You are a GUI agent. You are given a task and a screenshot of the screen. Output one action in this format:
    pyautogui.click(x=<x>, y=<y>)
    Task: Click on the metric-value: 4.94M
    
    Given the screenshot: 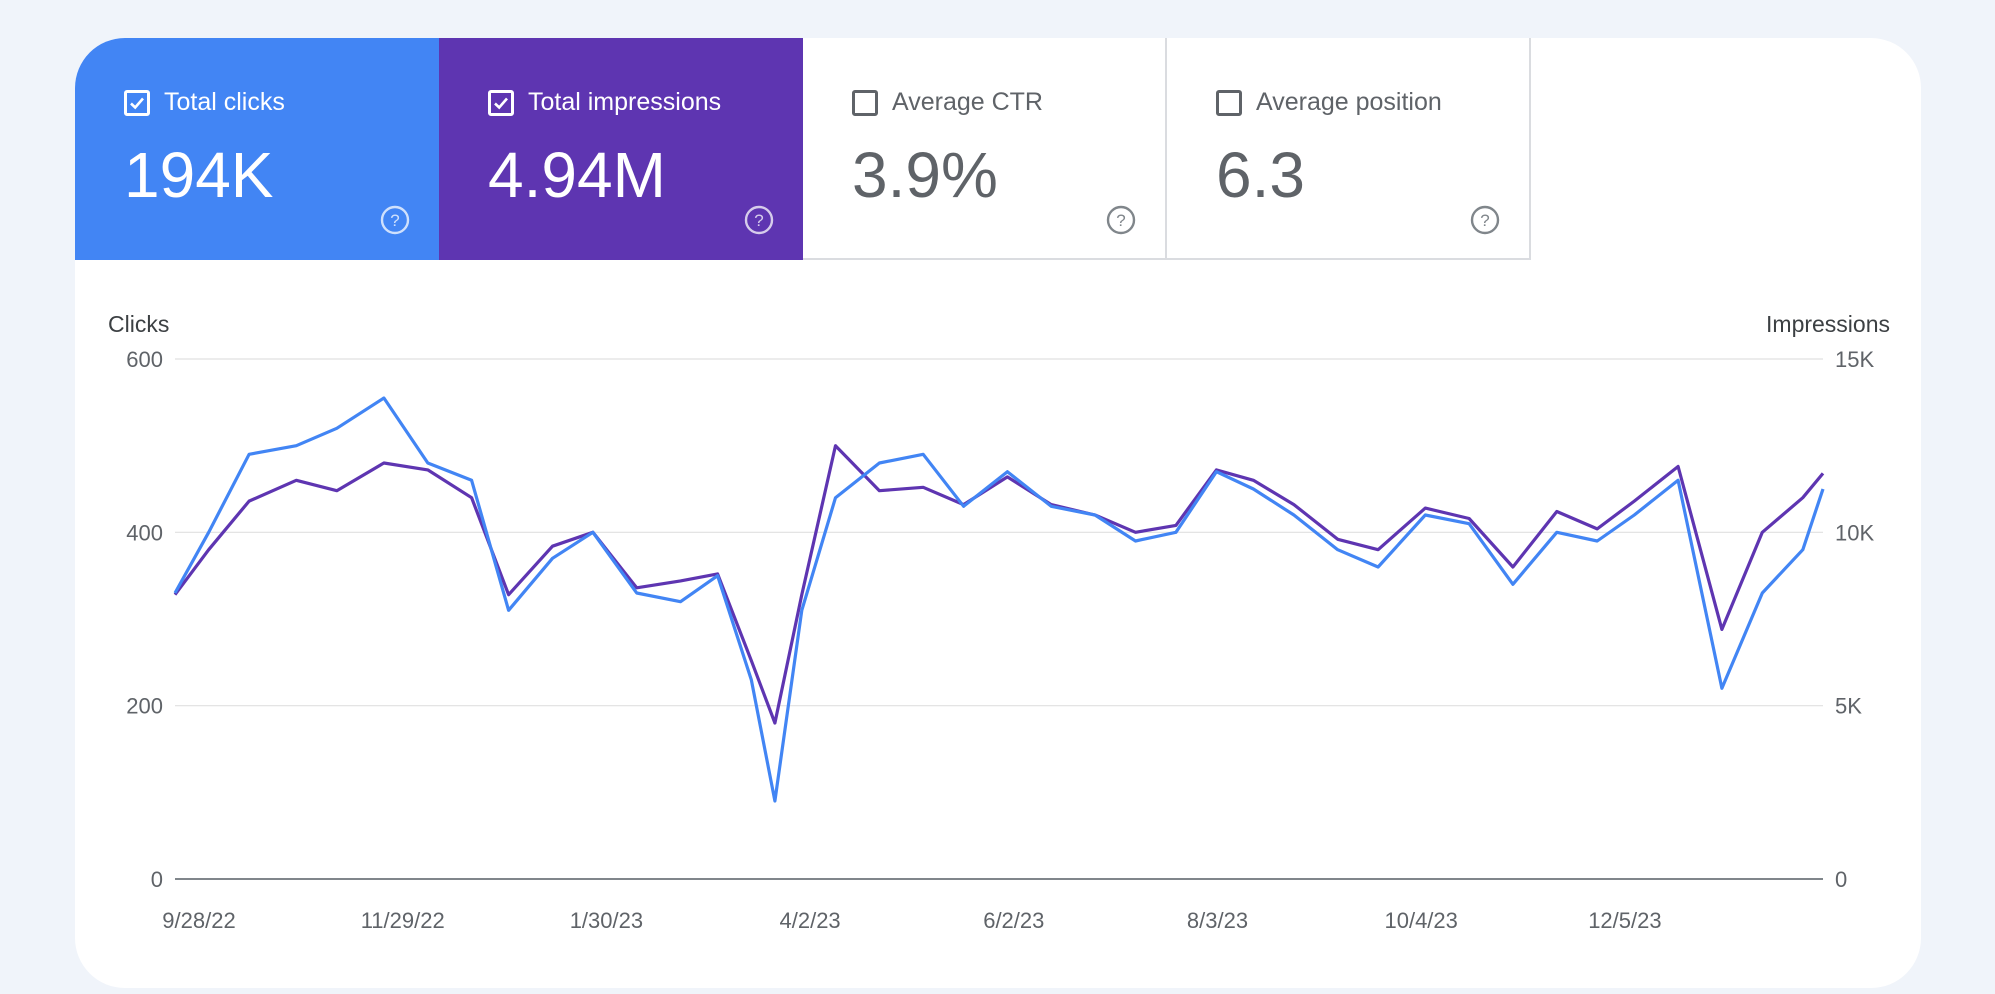 What is the action you would take?
    pyautogui.click(x=577, y=175)
    